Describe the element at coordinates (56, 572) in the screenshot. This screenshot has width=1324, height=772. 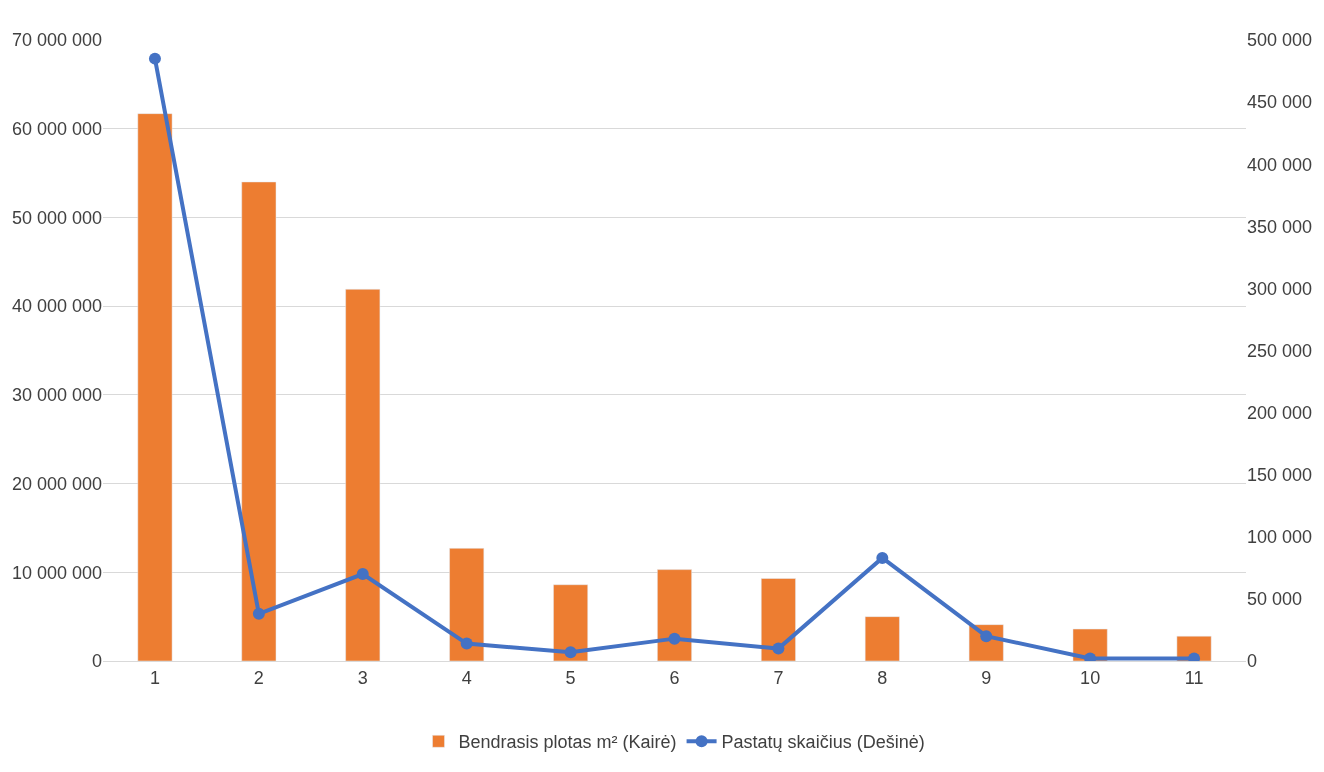
I see `y-tick-label: 10 000 000` at that location.